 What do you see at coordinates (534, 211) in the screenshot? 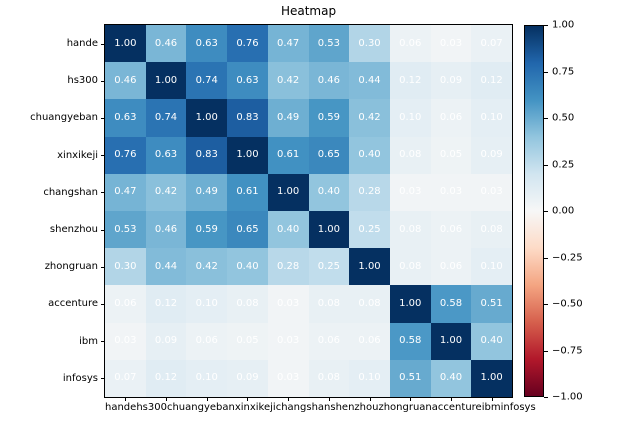
I see `colorbar` at bounding box center [534, 211].